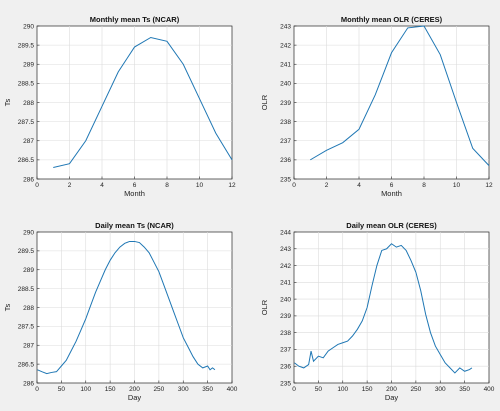 This screenshot has width=500, height=411. I want to click on chart-title: Monthly mean OLR (CERES), so click(392, 19).